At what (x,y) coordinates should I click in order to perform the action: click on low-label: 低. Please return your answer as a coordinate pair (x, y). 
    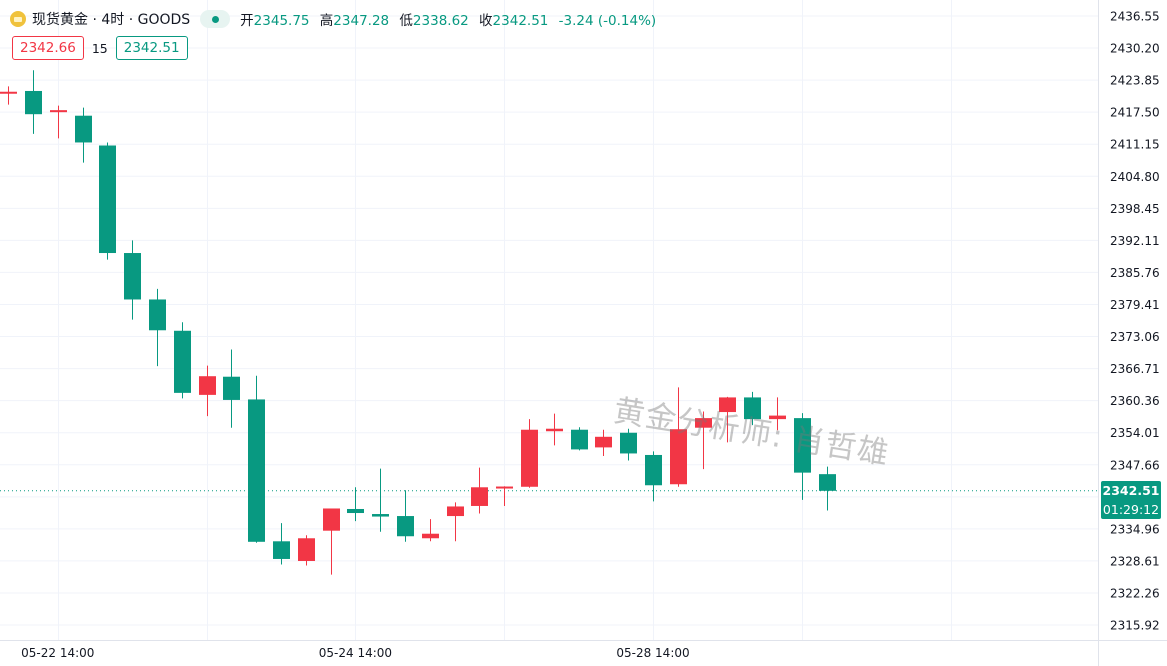
    Looking at the image, I should click on (406, 21).